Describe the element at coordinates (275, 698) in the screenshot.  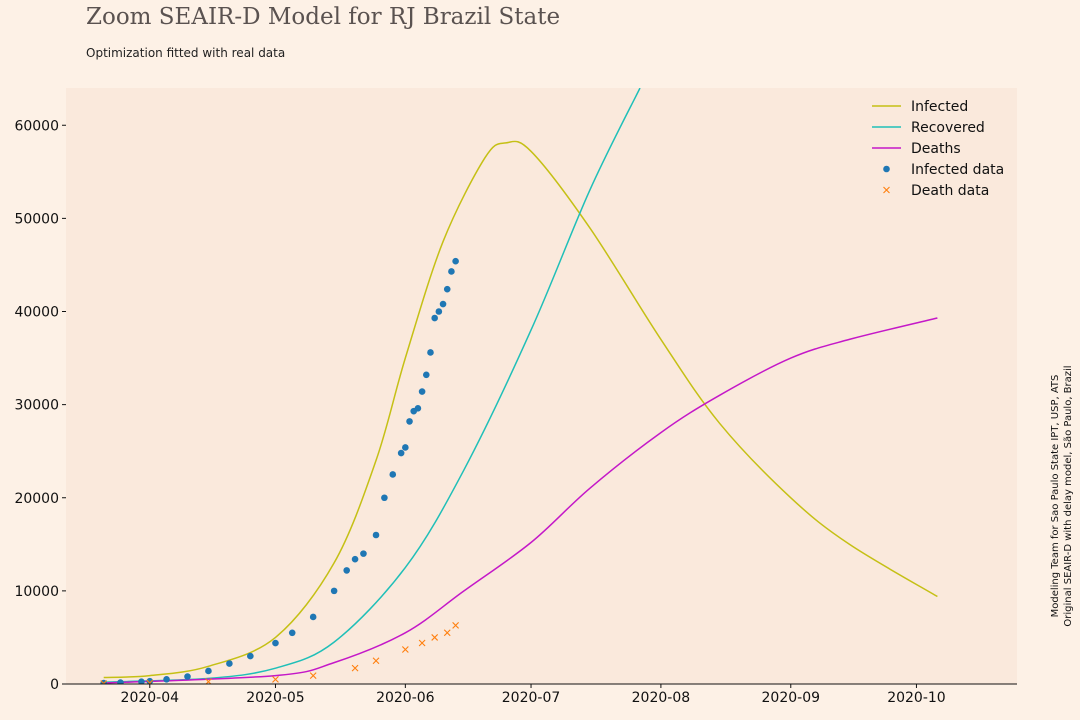
I see `x-tick-label: 2020-05` at that location.